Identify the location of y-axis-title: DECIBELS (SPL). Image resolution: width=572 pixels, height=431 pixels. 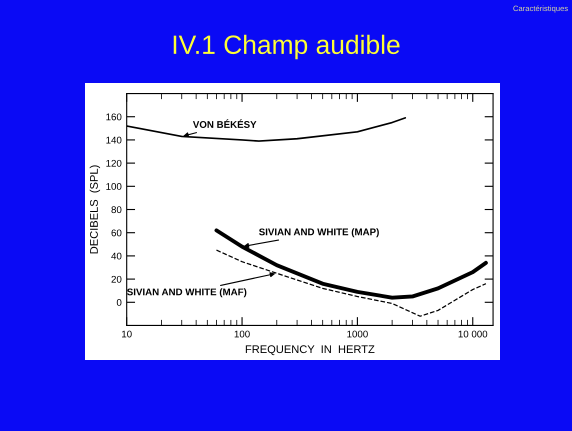
(95, 209).